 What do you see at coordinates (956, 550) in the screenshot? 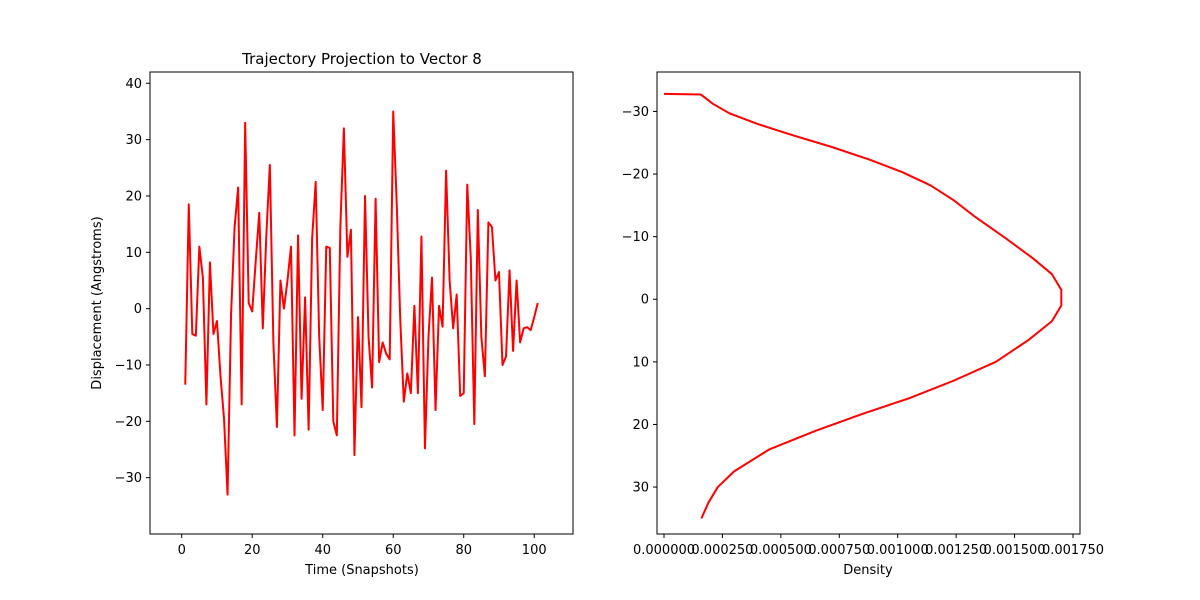
I see `right-x-tick-label: 0.001250` at bounding box center [956, 550].